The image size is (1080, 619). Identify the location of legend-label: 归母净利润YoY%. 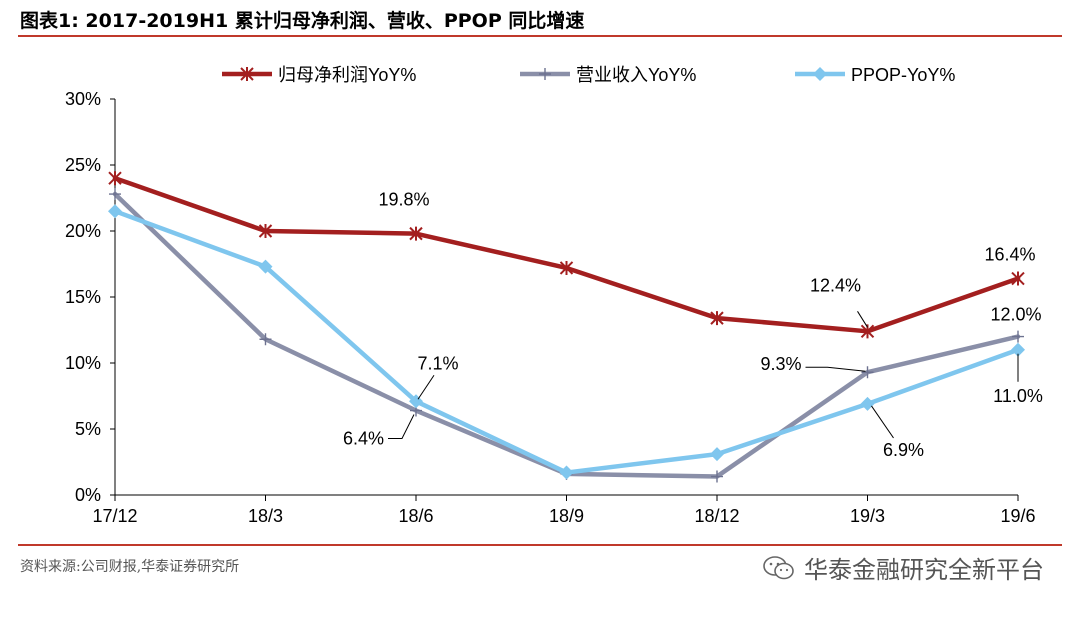
(347, 75).